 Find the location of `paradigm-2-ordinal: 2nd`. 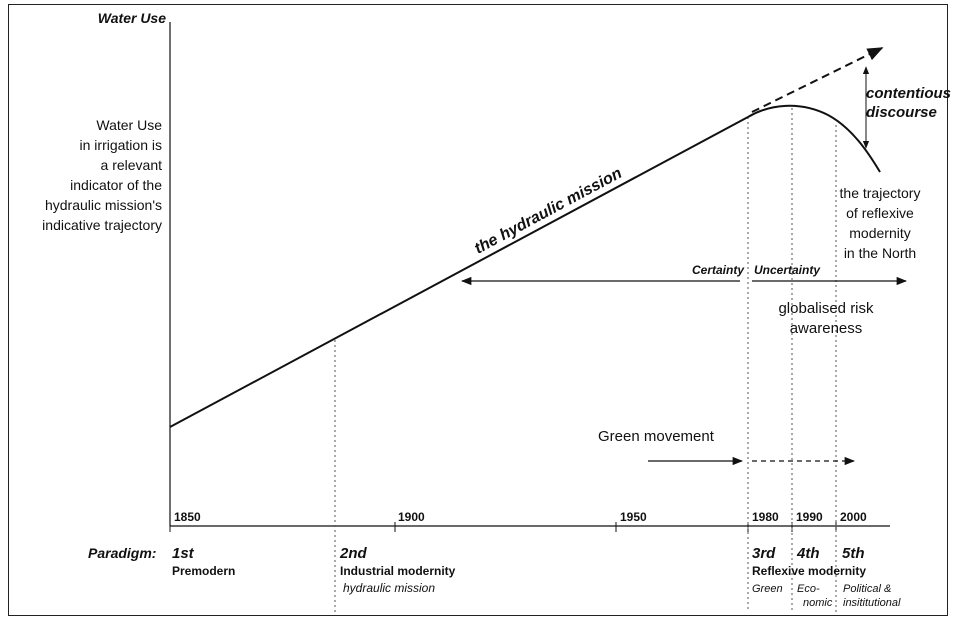

paradigm-2-ordinal: 2nd is located at coordinates (353, 553).